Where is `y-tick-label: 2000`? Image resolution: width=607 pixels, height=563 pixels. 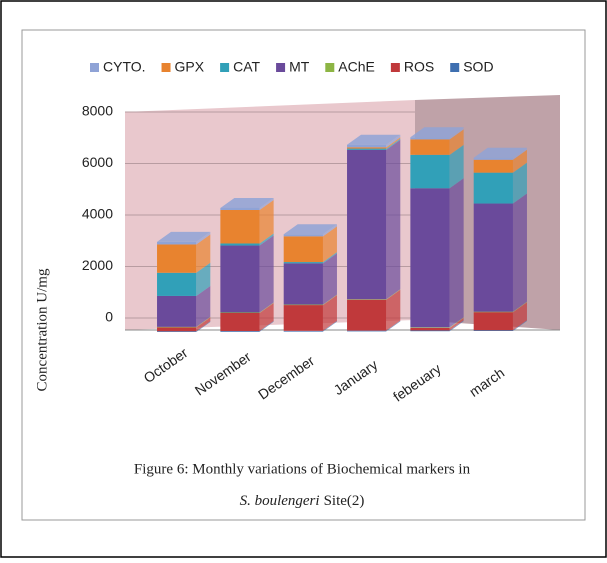
y-tick-label: 2000 is located at coordinates (97, 265).